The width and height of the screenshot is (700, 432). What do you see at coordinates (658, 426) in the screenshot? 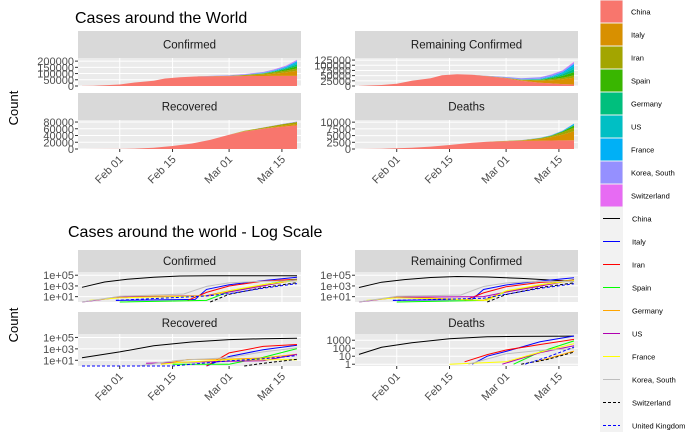
I see `legend-label: United Kingdom` at bounding box center [658, 426].